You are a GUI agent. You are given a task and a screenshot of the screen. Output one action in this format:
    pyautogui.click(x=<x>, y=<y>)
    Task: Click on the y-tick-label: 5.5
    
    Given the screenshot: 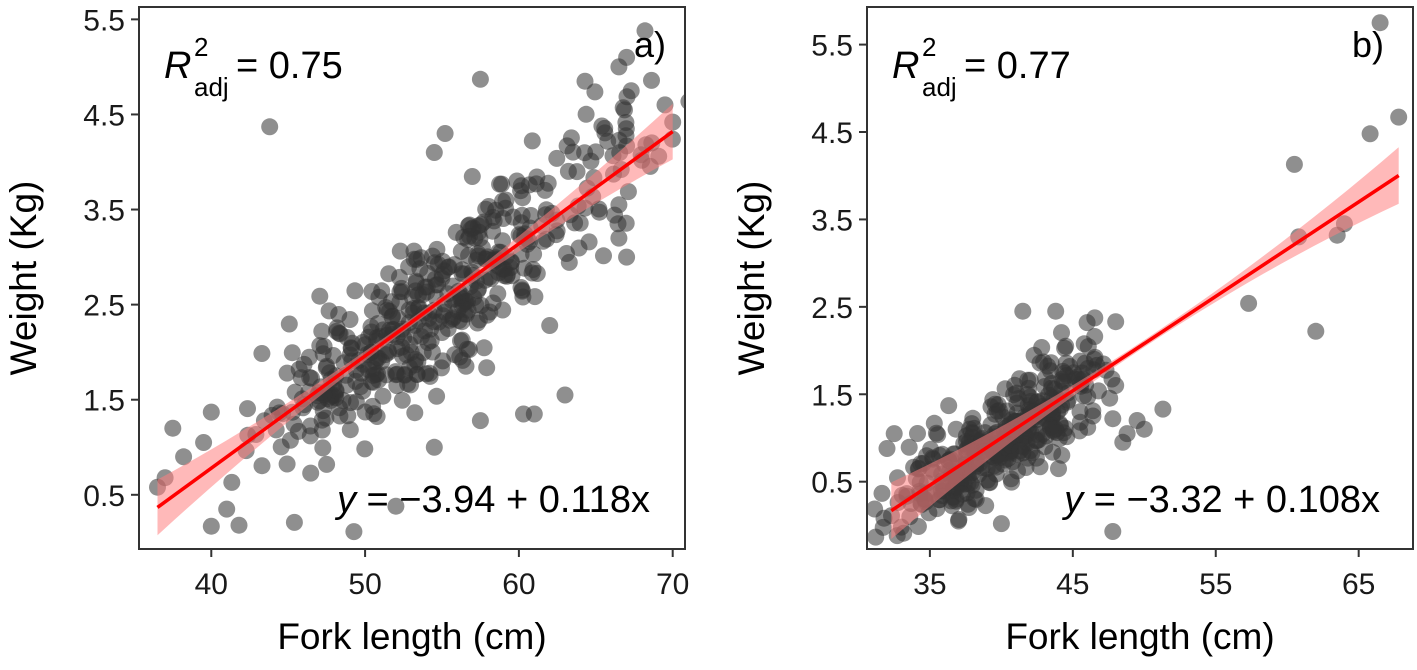 What is the action you would take?
    pyautogui.click(x=832, y=46)
    